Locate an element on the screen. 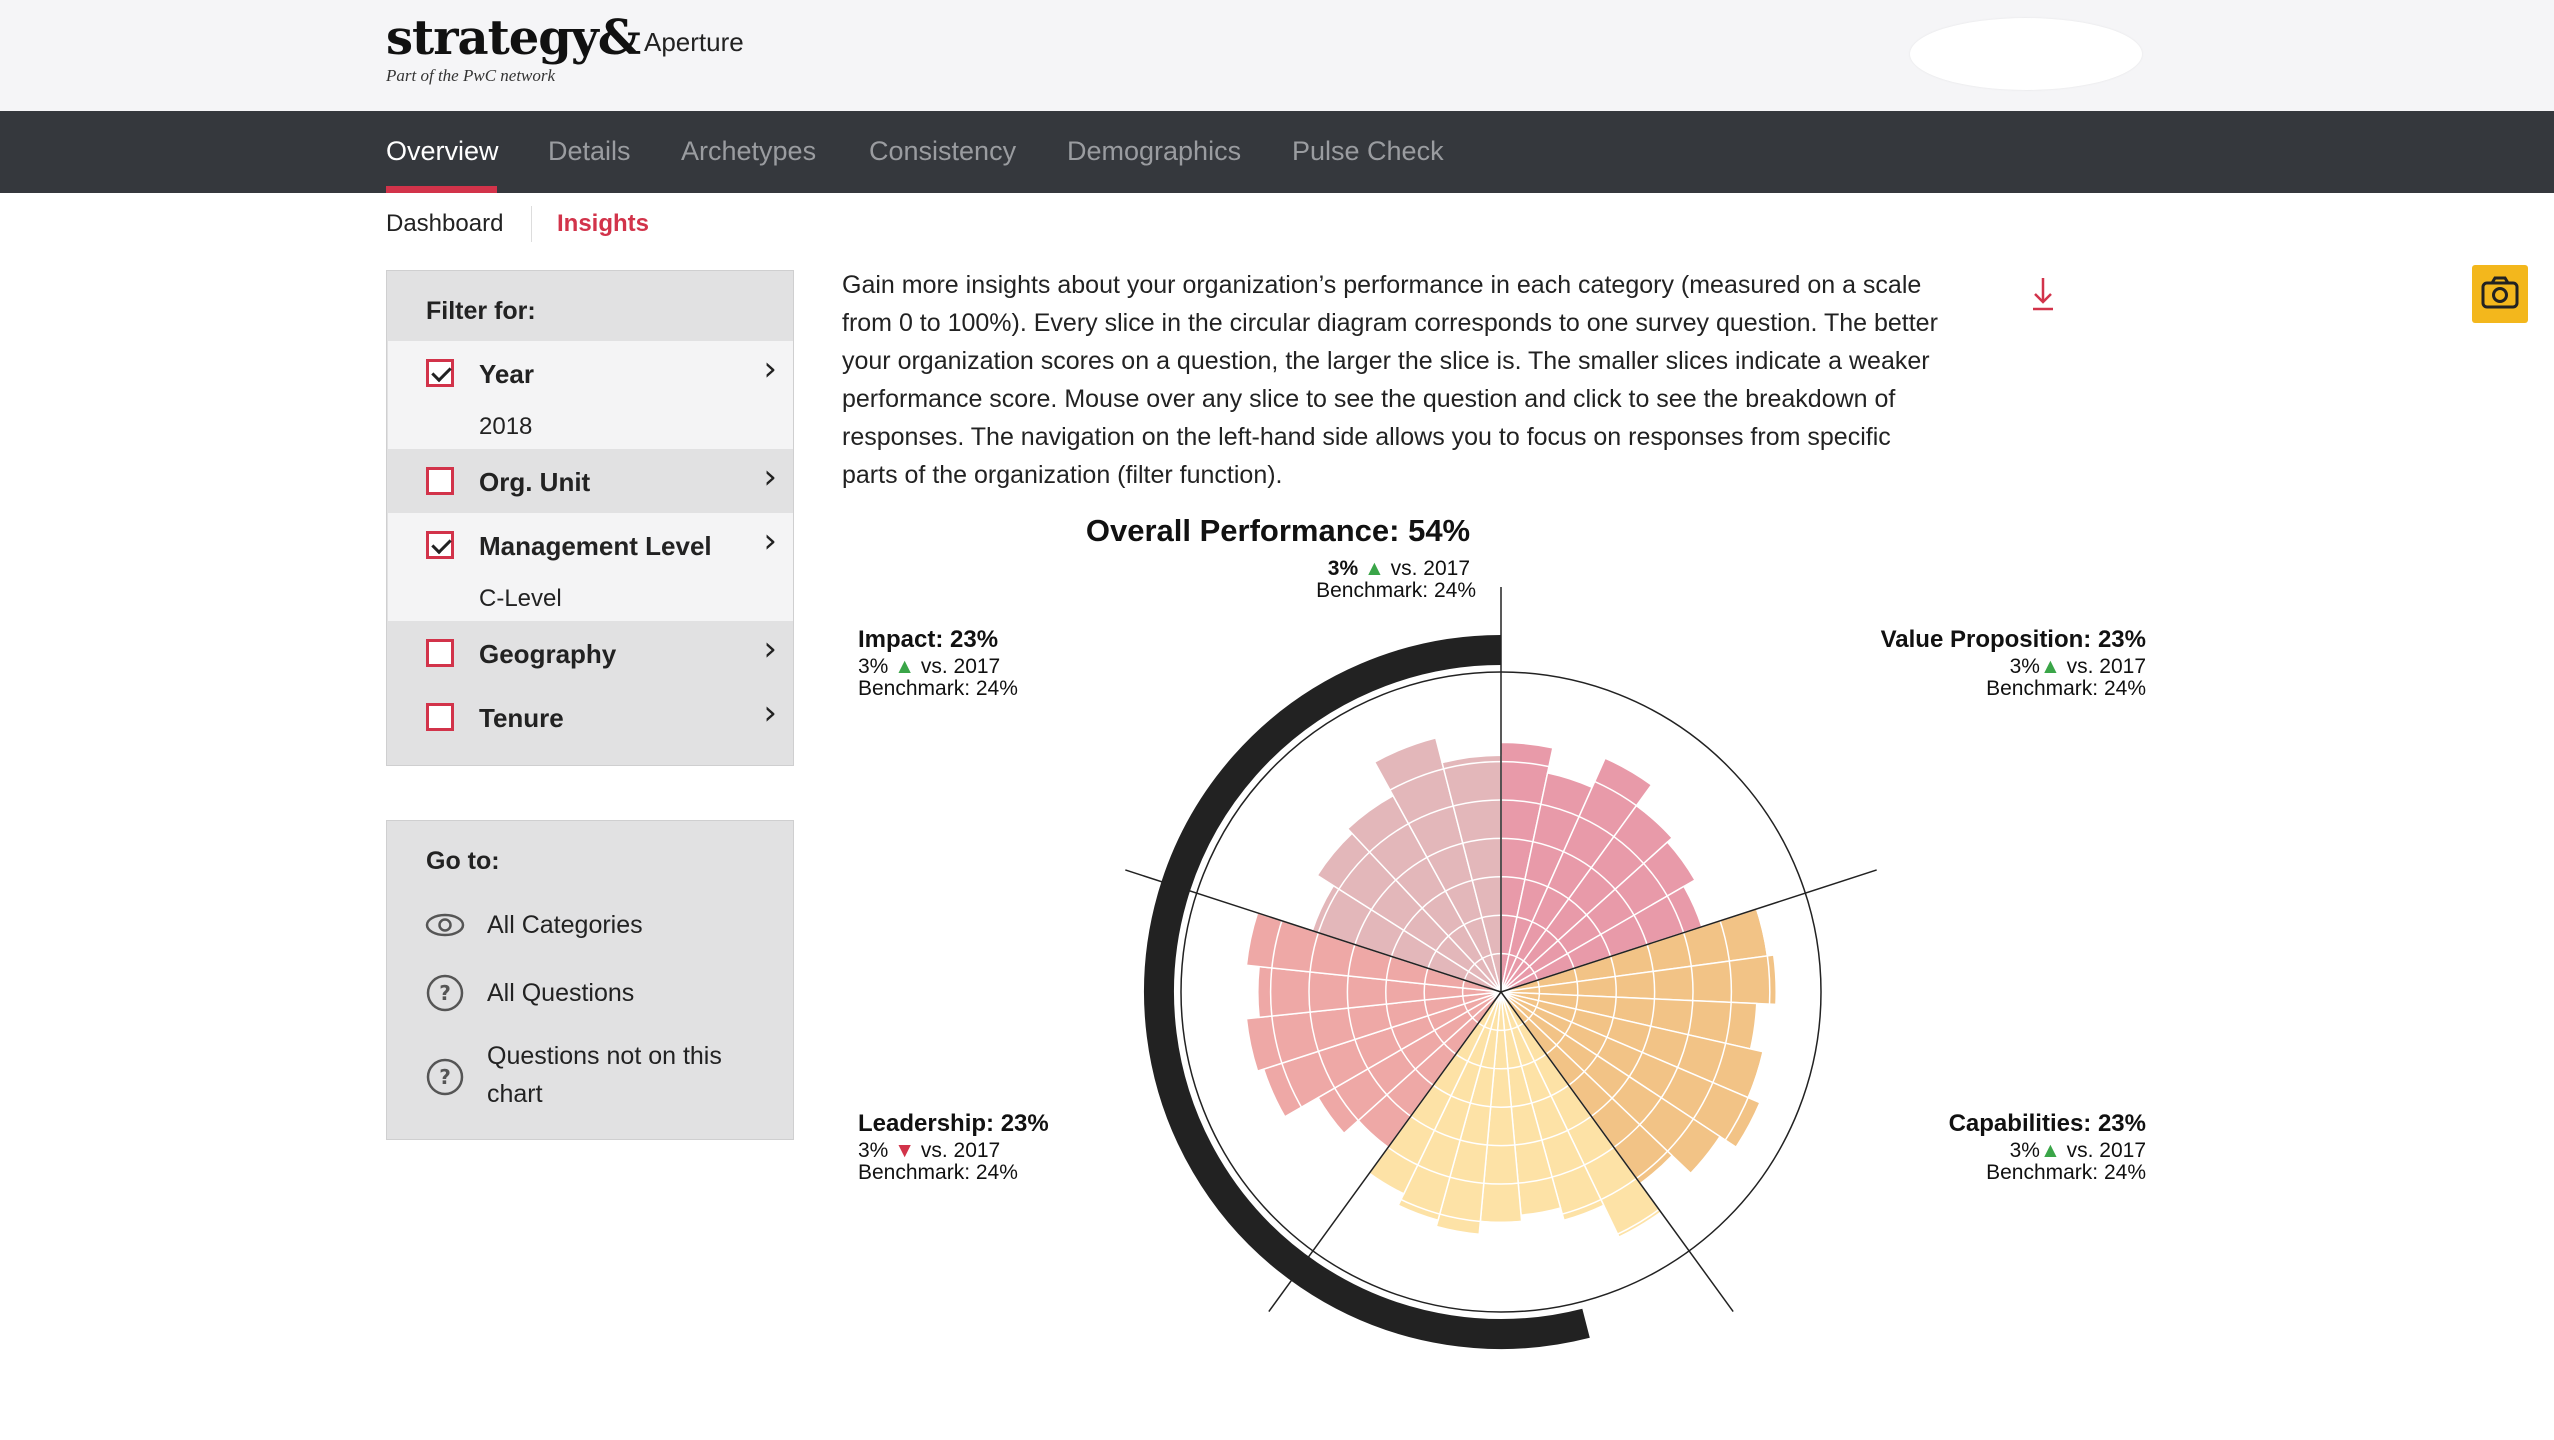 Image resolution: width=2554 pixels, height=1440 pixels. leadership-benchmark: Benchmark: 24% is located at coordinates (938, 1172).